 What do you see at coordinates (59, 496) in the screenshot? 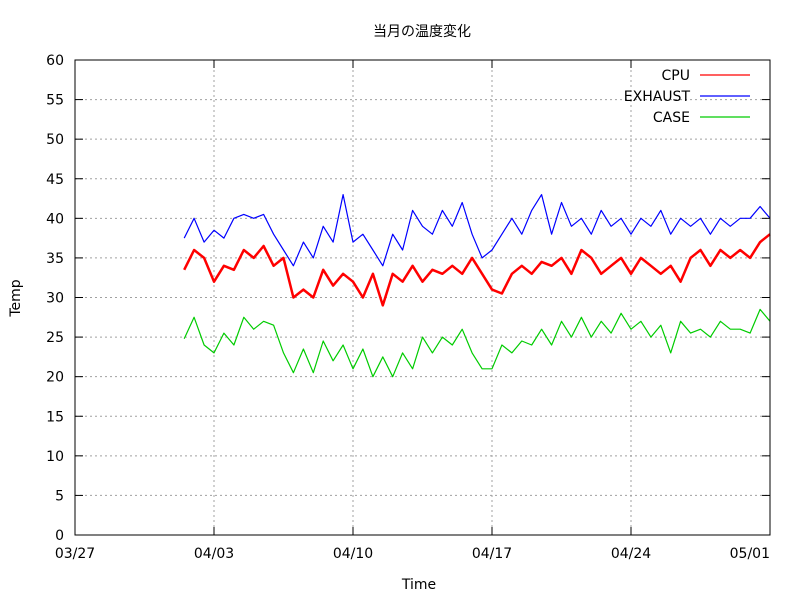
I see `y-tick-label: 5` at bounding box center [59, 496].